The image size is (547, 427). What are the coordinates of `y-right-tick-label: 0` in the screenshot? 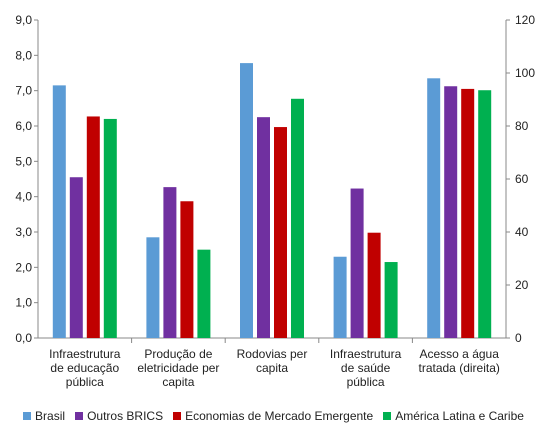 It's located at (518, 338).